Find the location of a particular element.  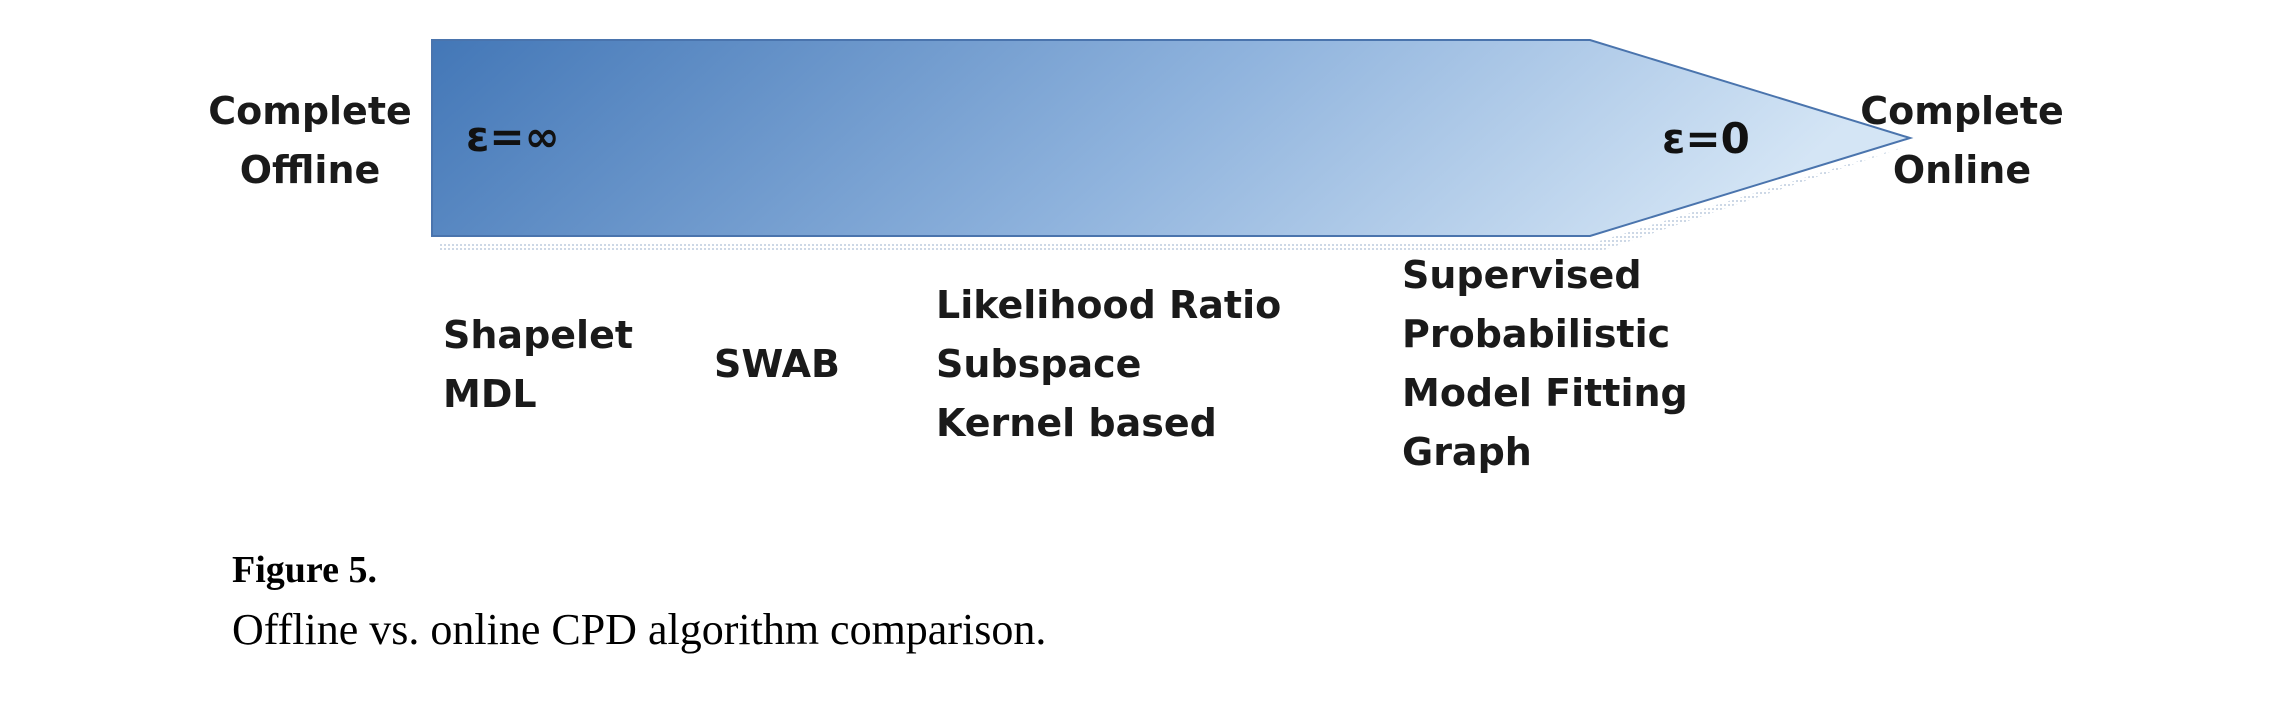

label-complete-online: Complete Online is located at coordinates (1962, 140).